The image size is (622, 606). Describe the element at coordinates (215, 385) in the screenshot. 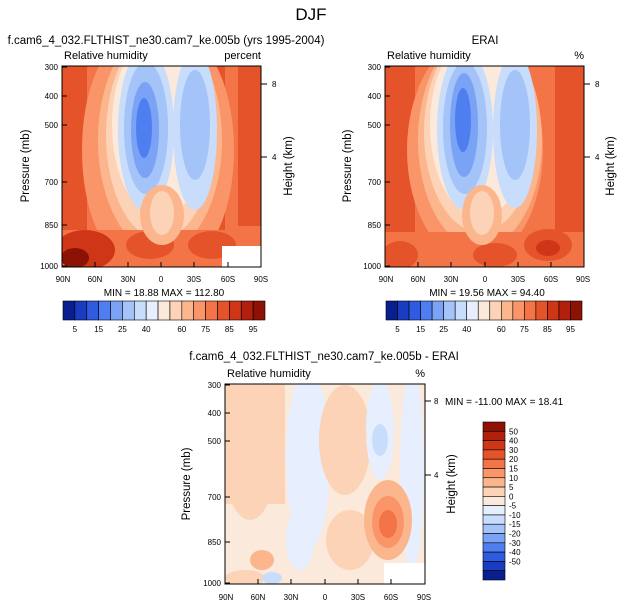

I see `y-tick-label: 300` at that location.